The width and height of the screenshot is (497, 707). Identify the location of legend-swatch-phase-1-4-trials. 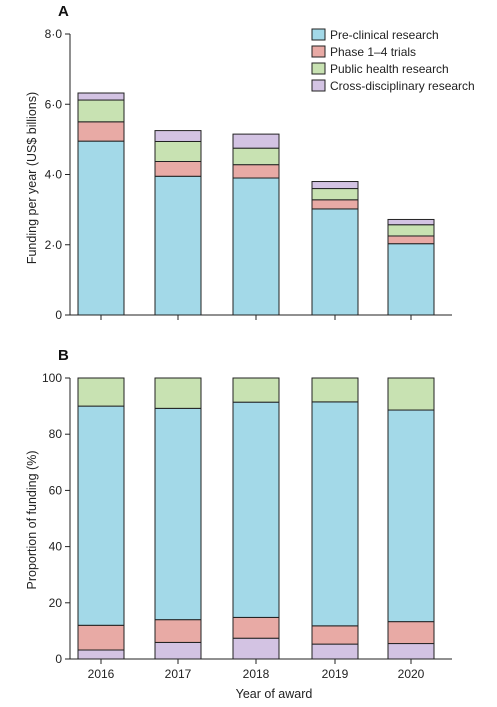
(318, 51).